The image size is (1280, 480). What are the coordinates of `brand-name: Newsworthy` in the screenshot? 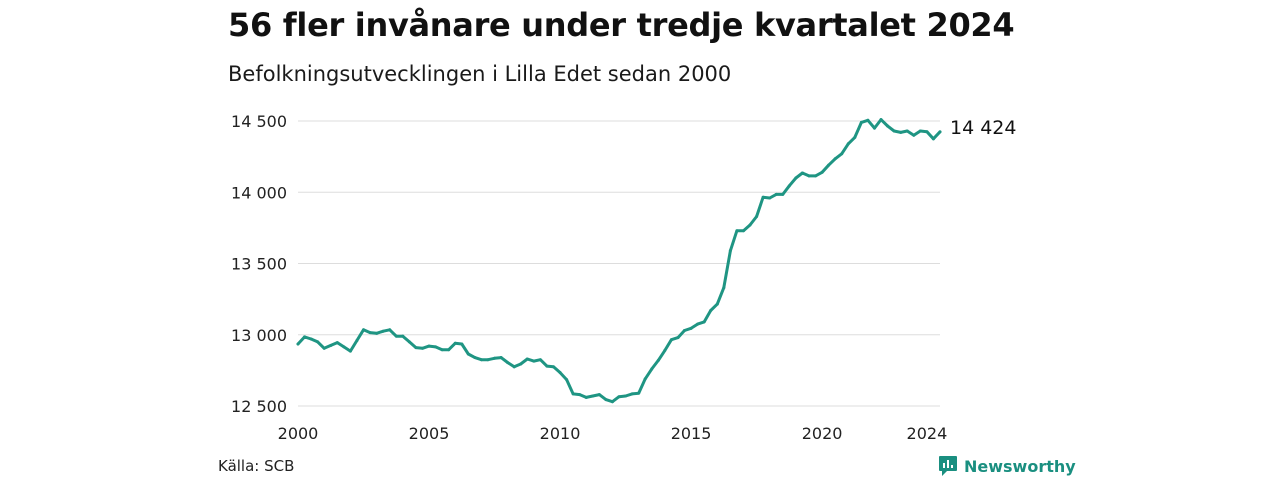 It's located at (1020, 466).